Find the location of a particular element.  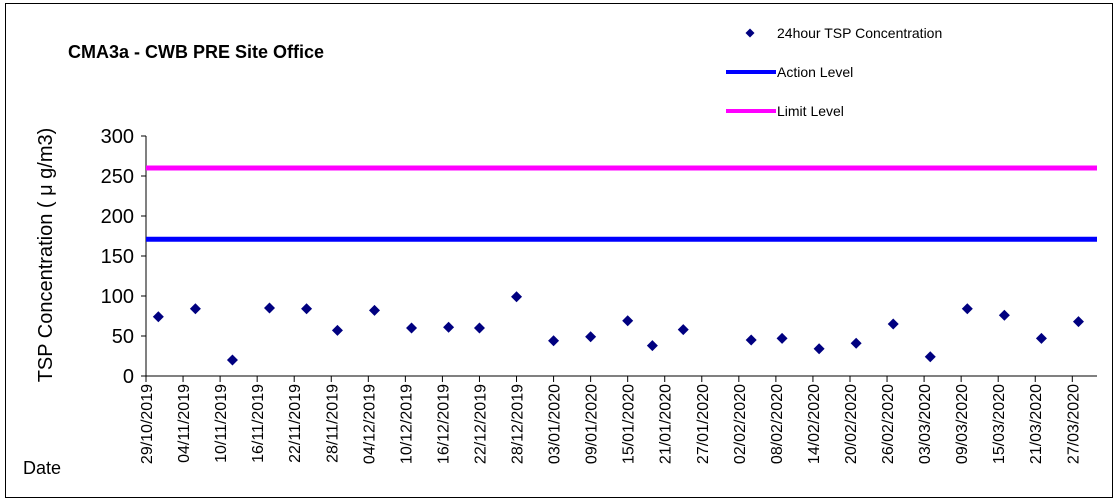

x-tick-label: 08/02/2020 is located at coordinates (777, 424).